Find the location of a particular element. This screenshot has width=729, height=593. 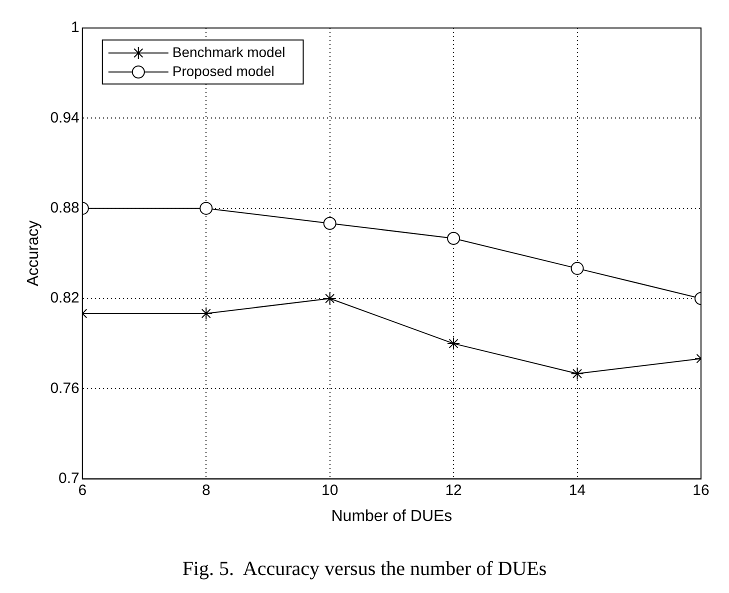

y-tick-label: 0.88 is located at coordinates (65, 207).